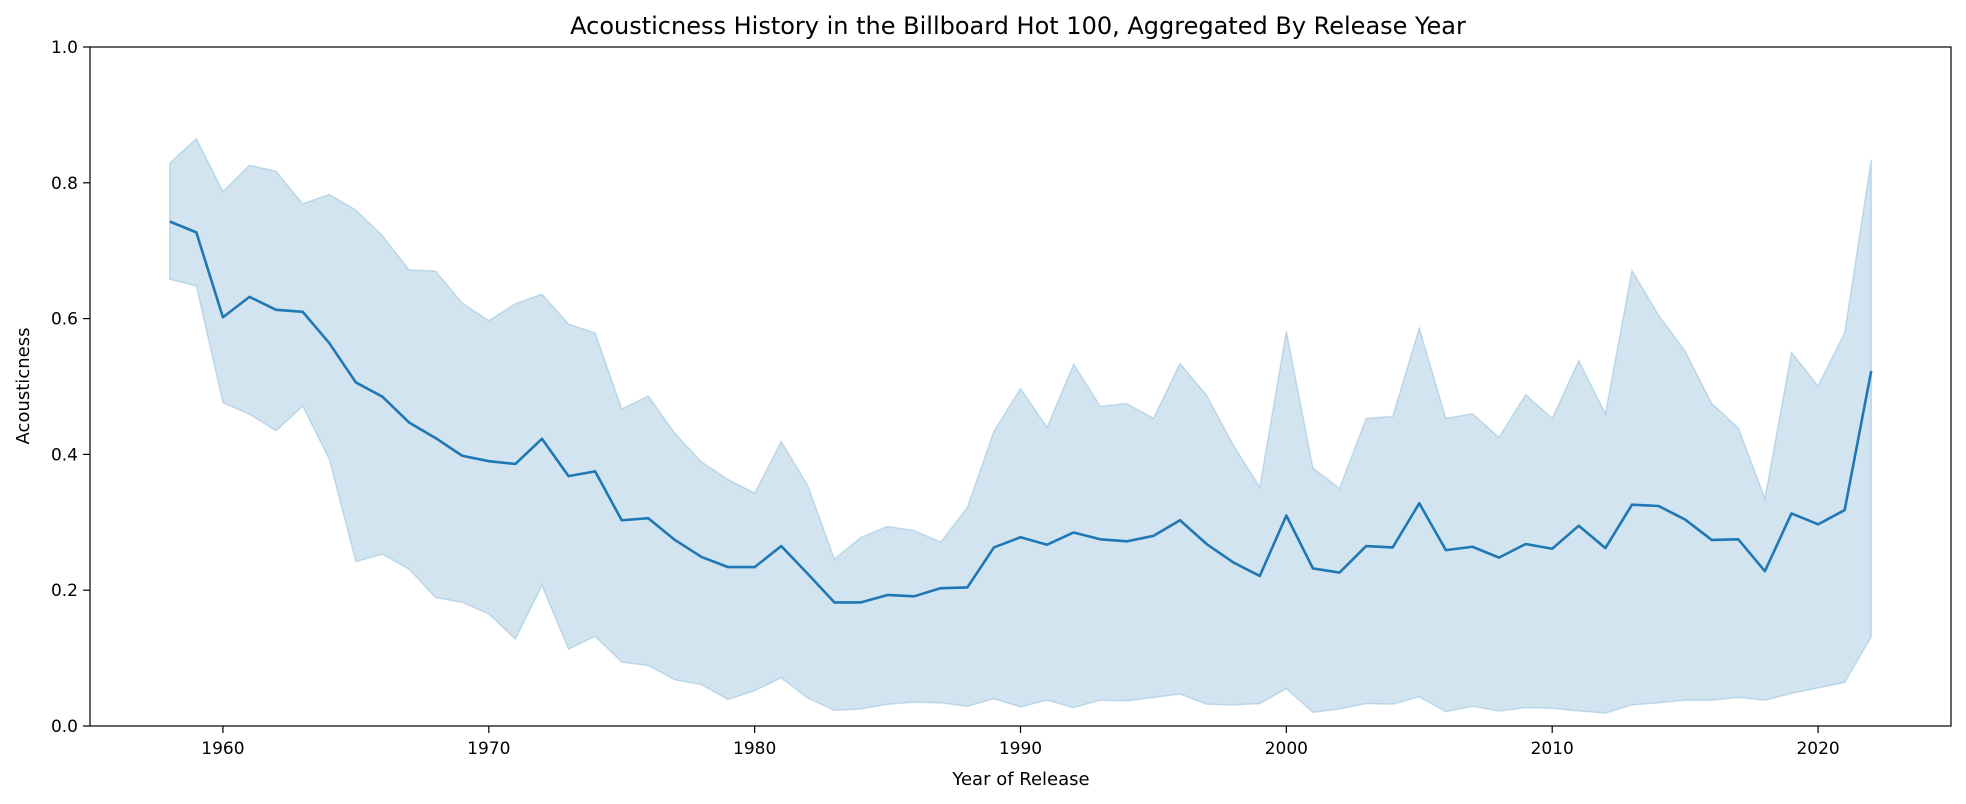 Image resolution: width=1966 pixels, height=804 pixels. I want to click on x-tick-label: 1960, so click(222, 749).